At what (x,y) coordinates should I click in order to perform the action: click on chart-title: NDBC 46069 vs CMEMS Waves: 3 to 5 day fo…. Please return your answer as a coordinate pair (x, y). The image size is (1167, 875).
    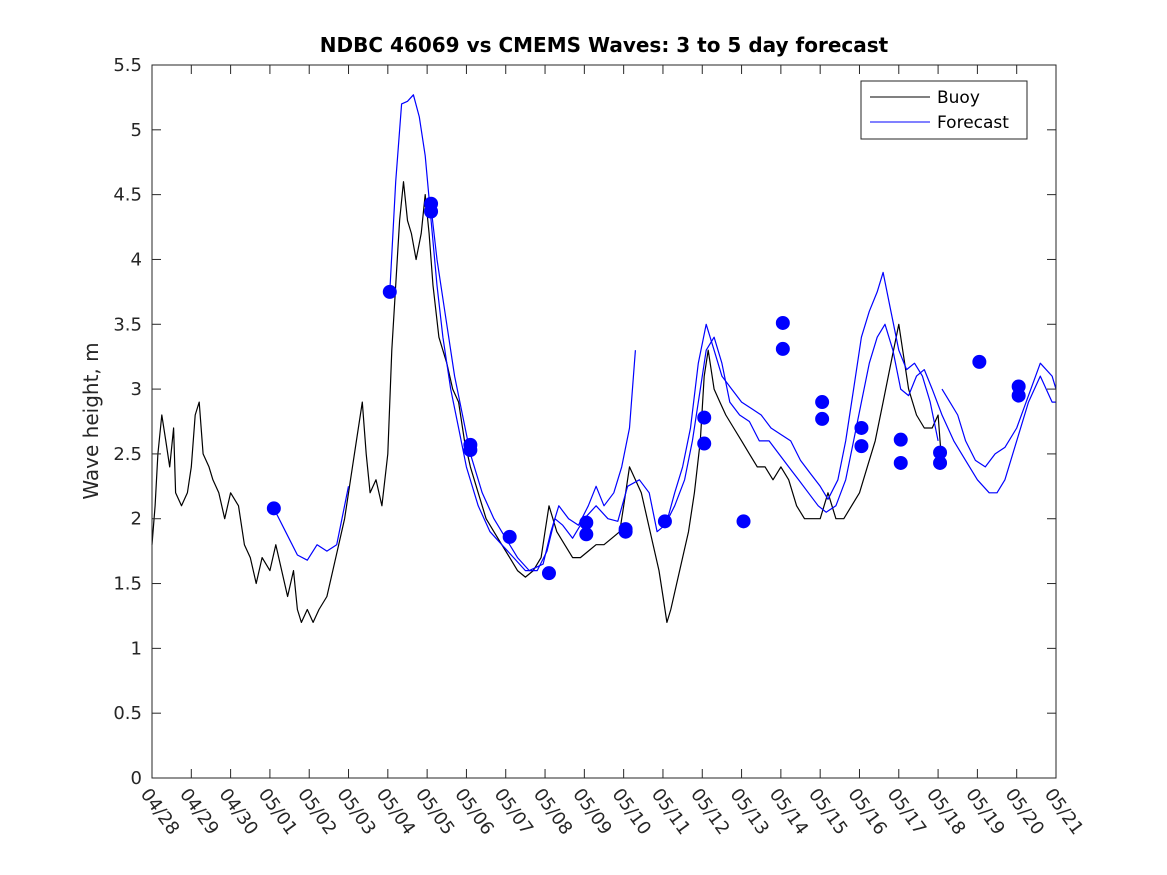
    Looking at the image, I should click on (604, 45).